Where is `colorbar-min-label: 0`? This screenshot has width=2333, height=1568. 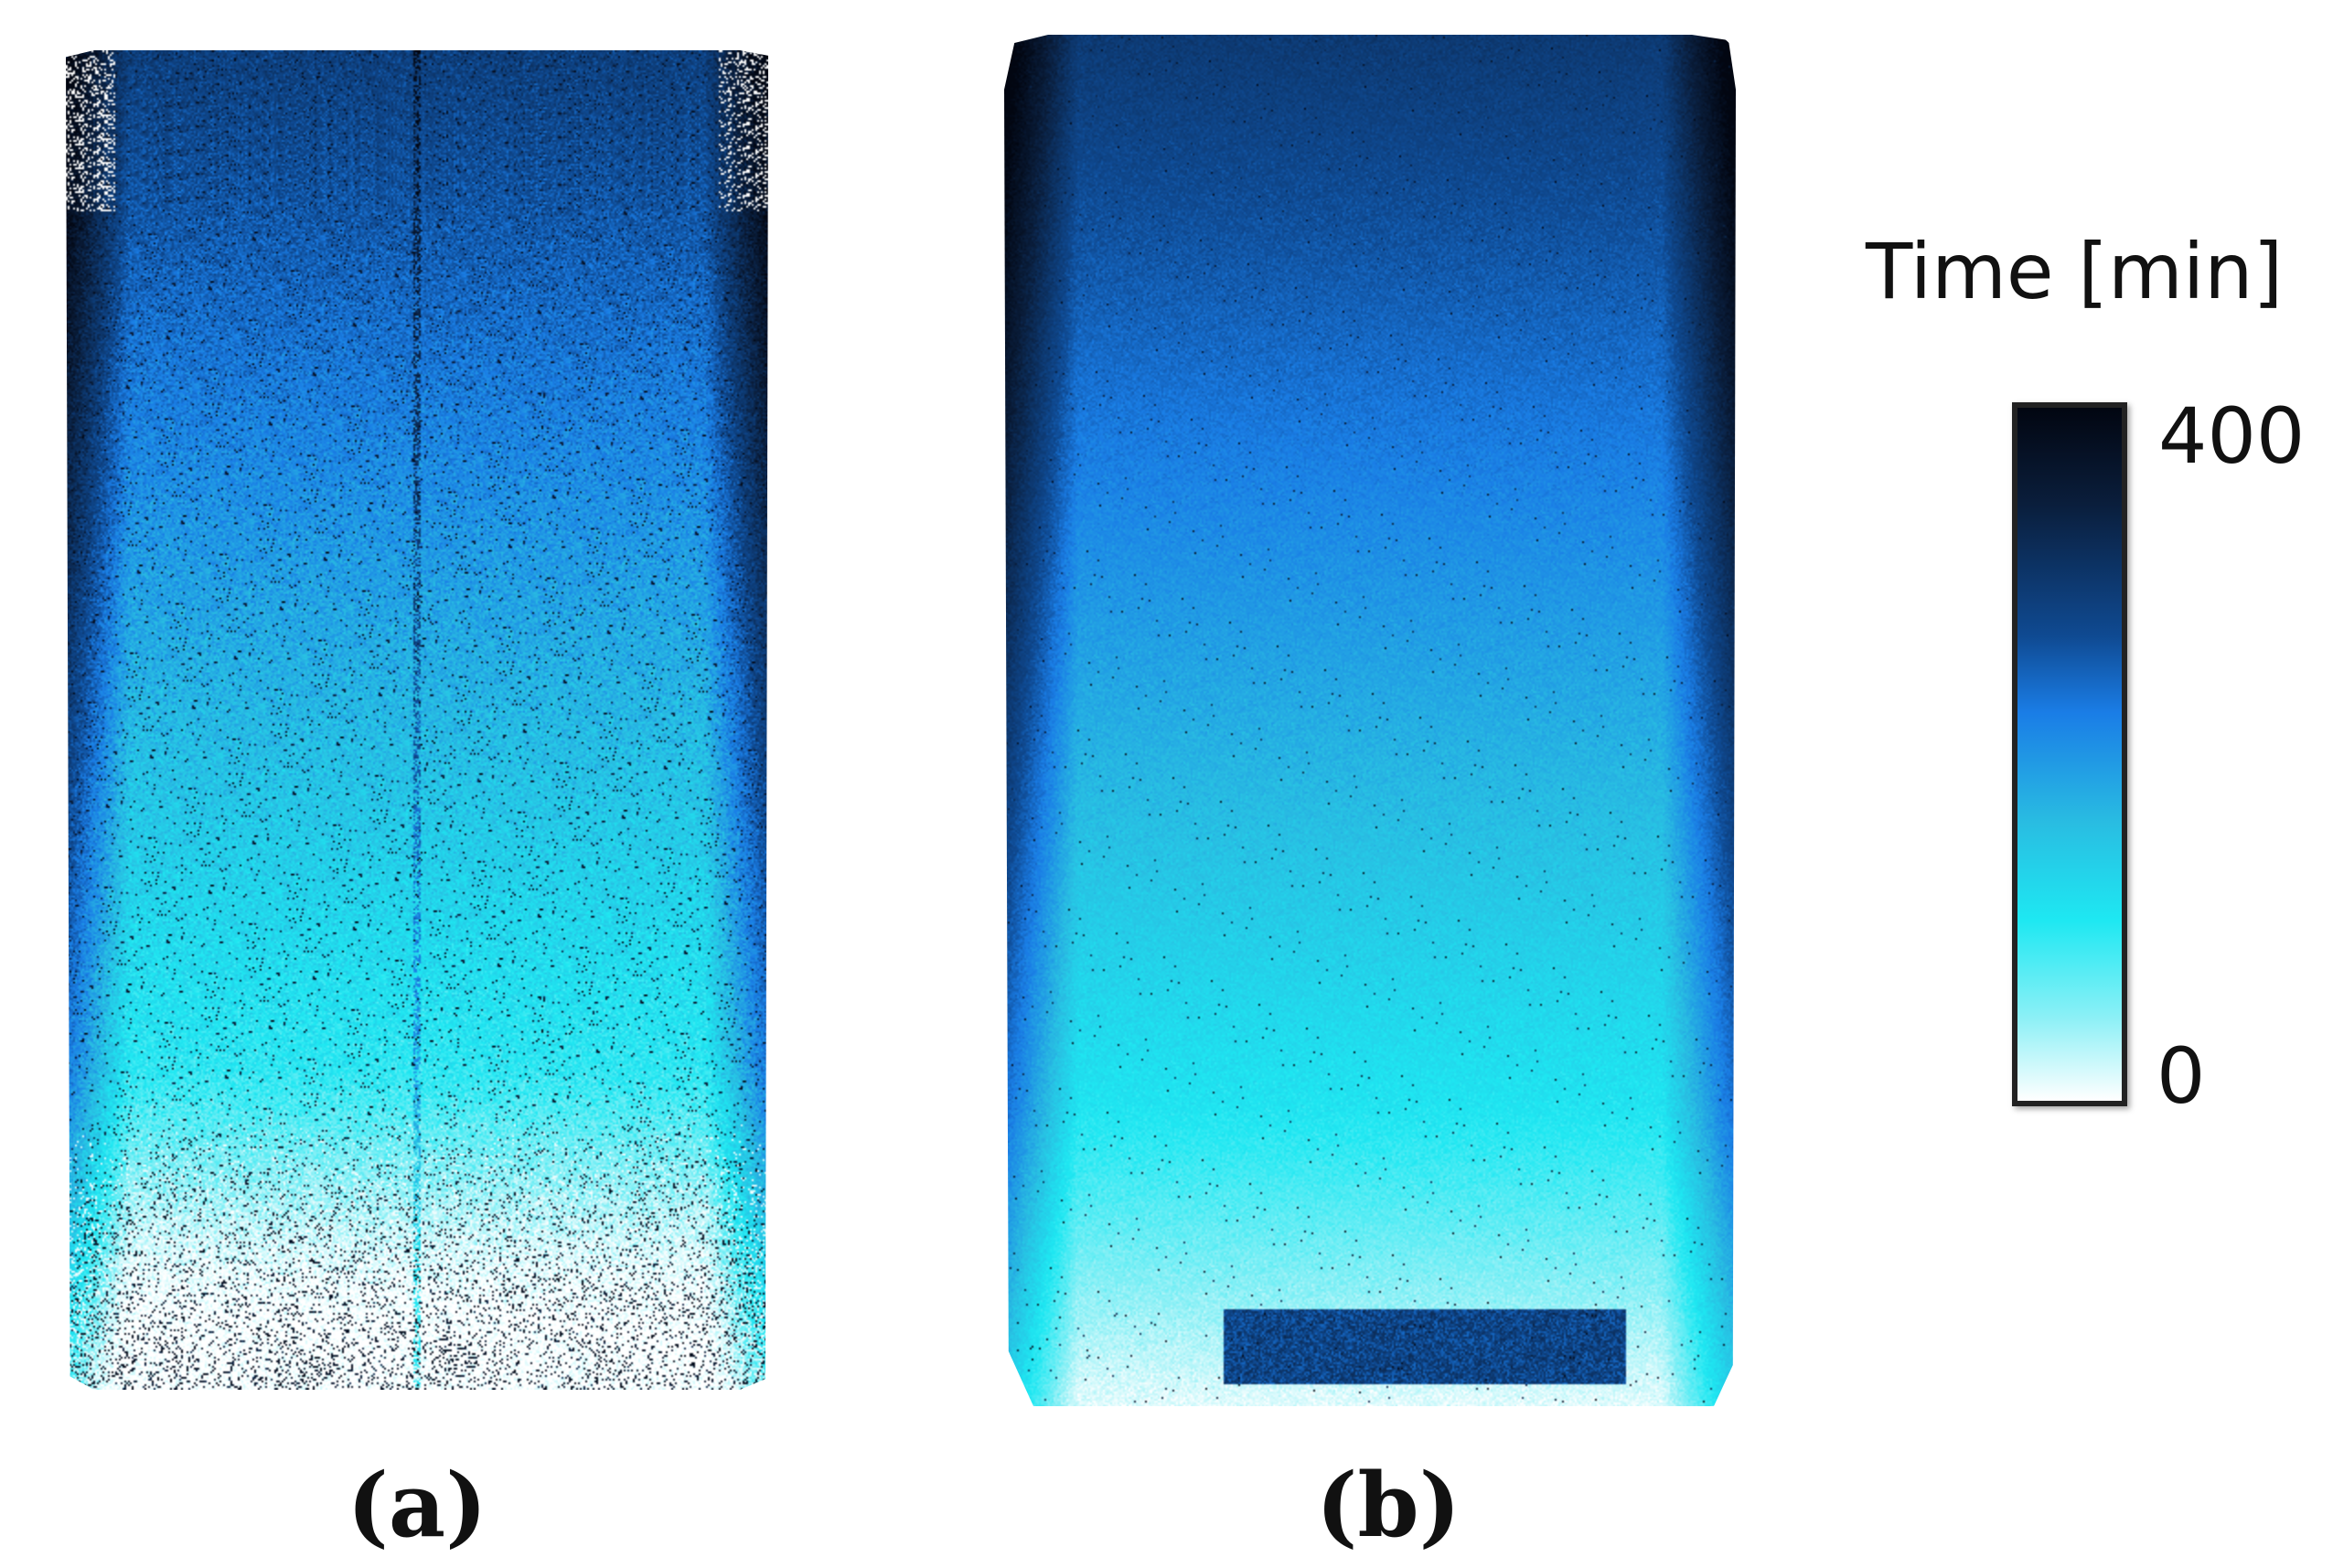 colorbar-min-label: 0 is located at coordinates (2181, 1076).